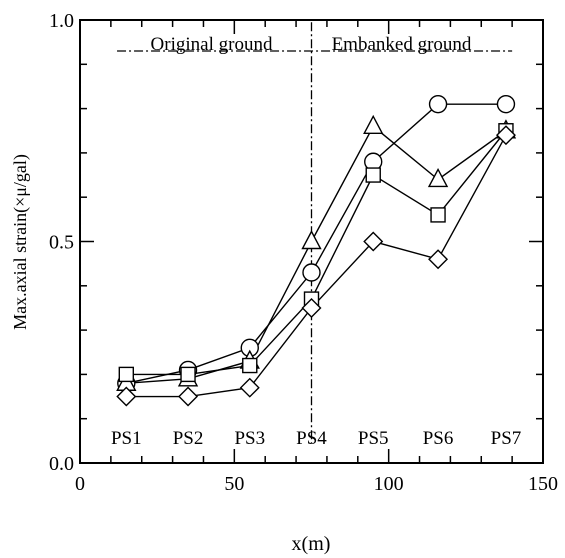 This screenshot has width=565, height=558. What do you see at coordinates (311, 544) in the screenshot?
I see `x-axis-label: x(m)` at bounding box center [311, 544].